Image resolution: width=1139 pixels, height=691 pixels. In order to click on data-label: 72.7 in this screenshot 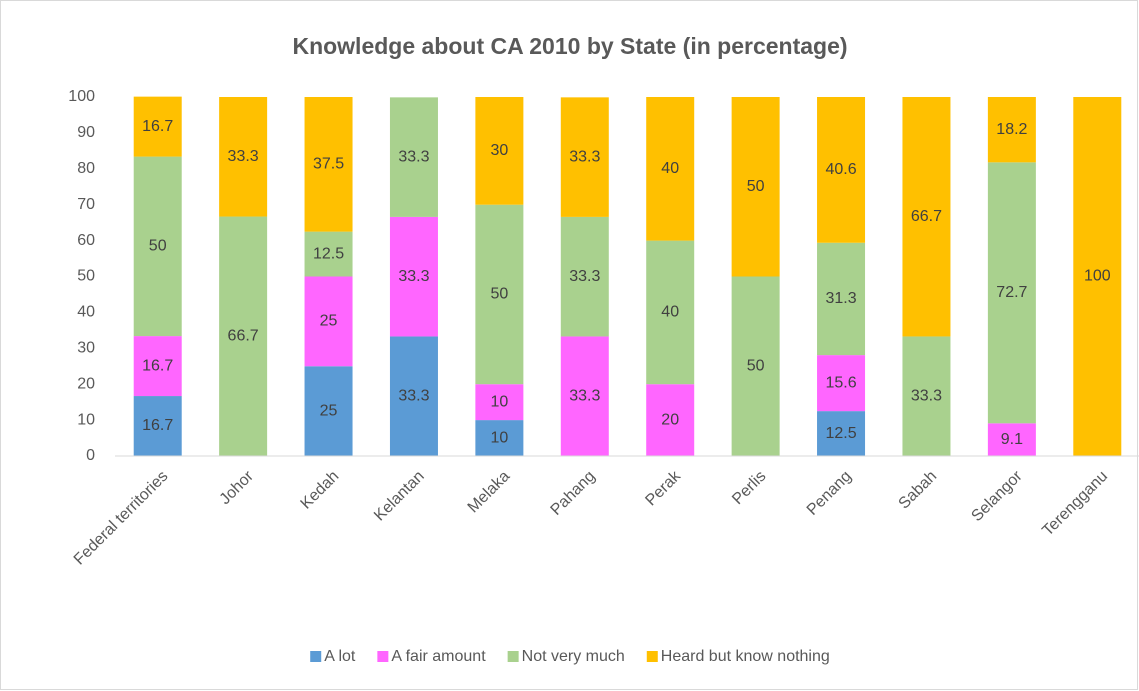, I will do `click(1011, 292)`.